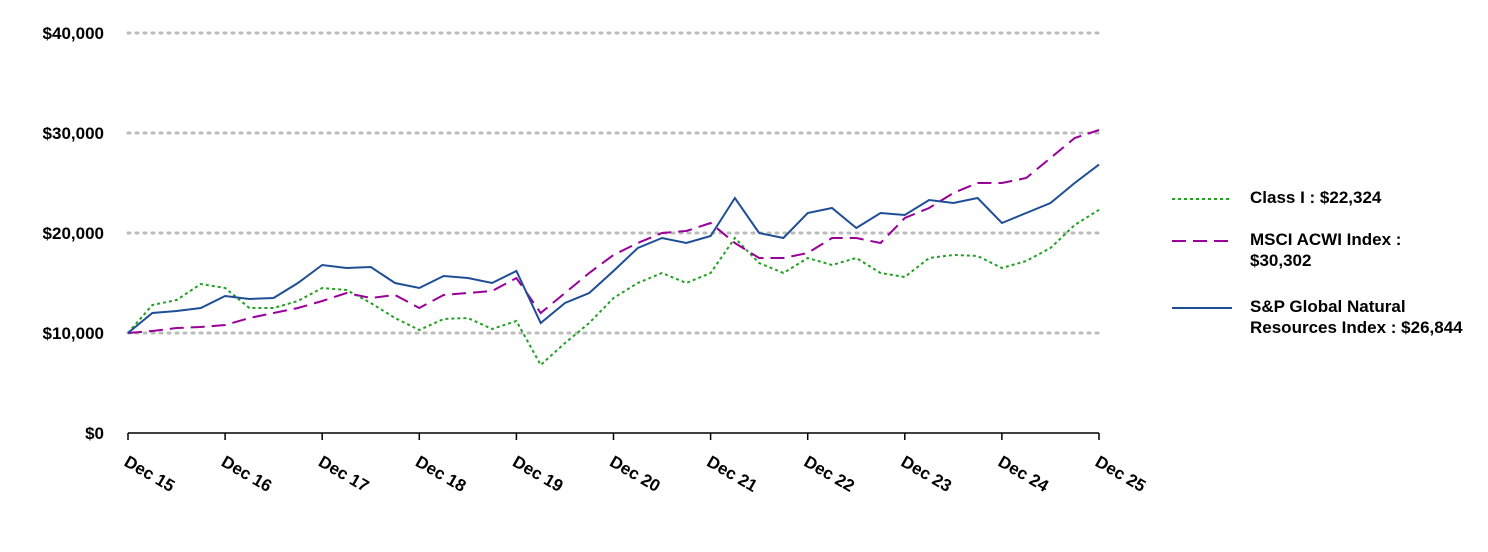  Describe the element at coordinates (246, 474) in the screenshot. I see `x-tick-label: Dec 16` at that location.